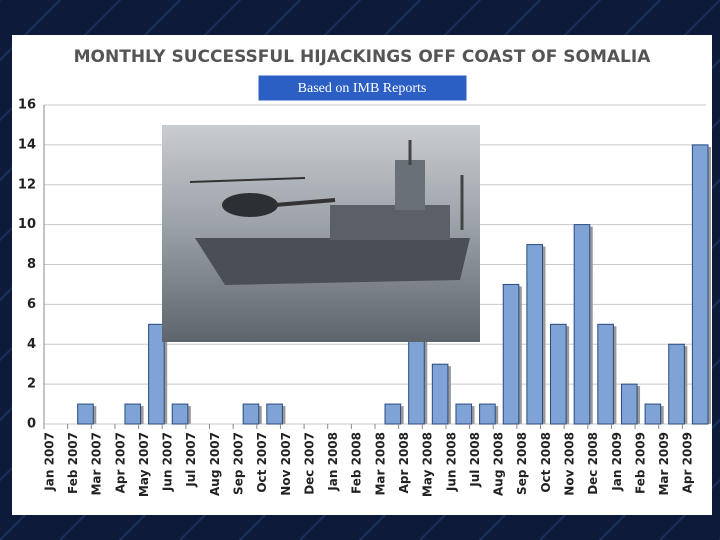  Describe the element at coordinates (499, 464) in the screenshot. I see `x-tick-label: Aug 2008` at that location.